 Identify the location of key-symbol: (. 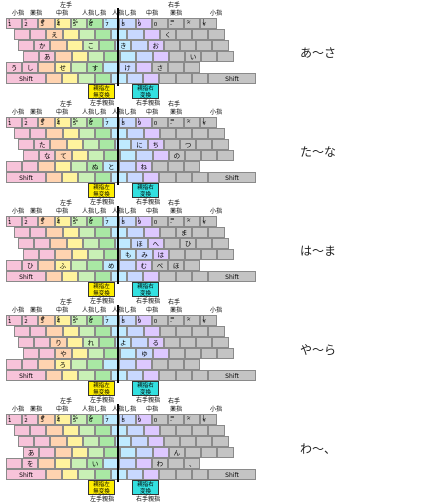
(122, 121).